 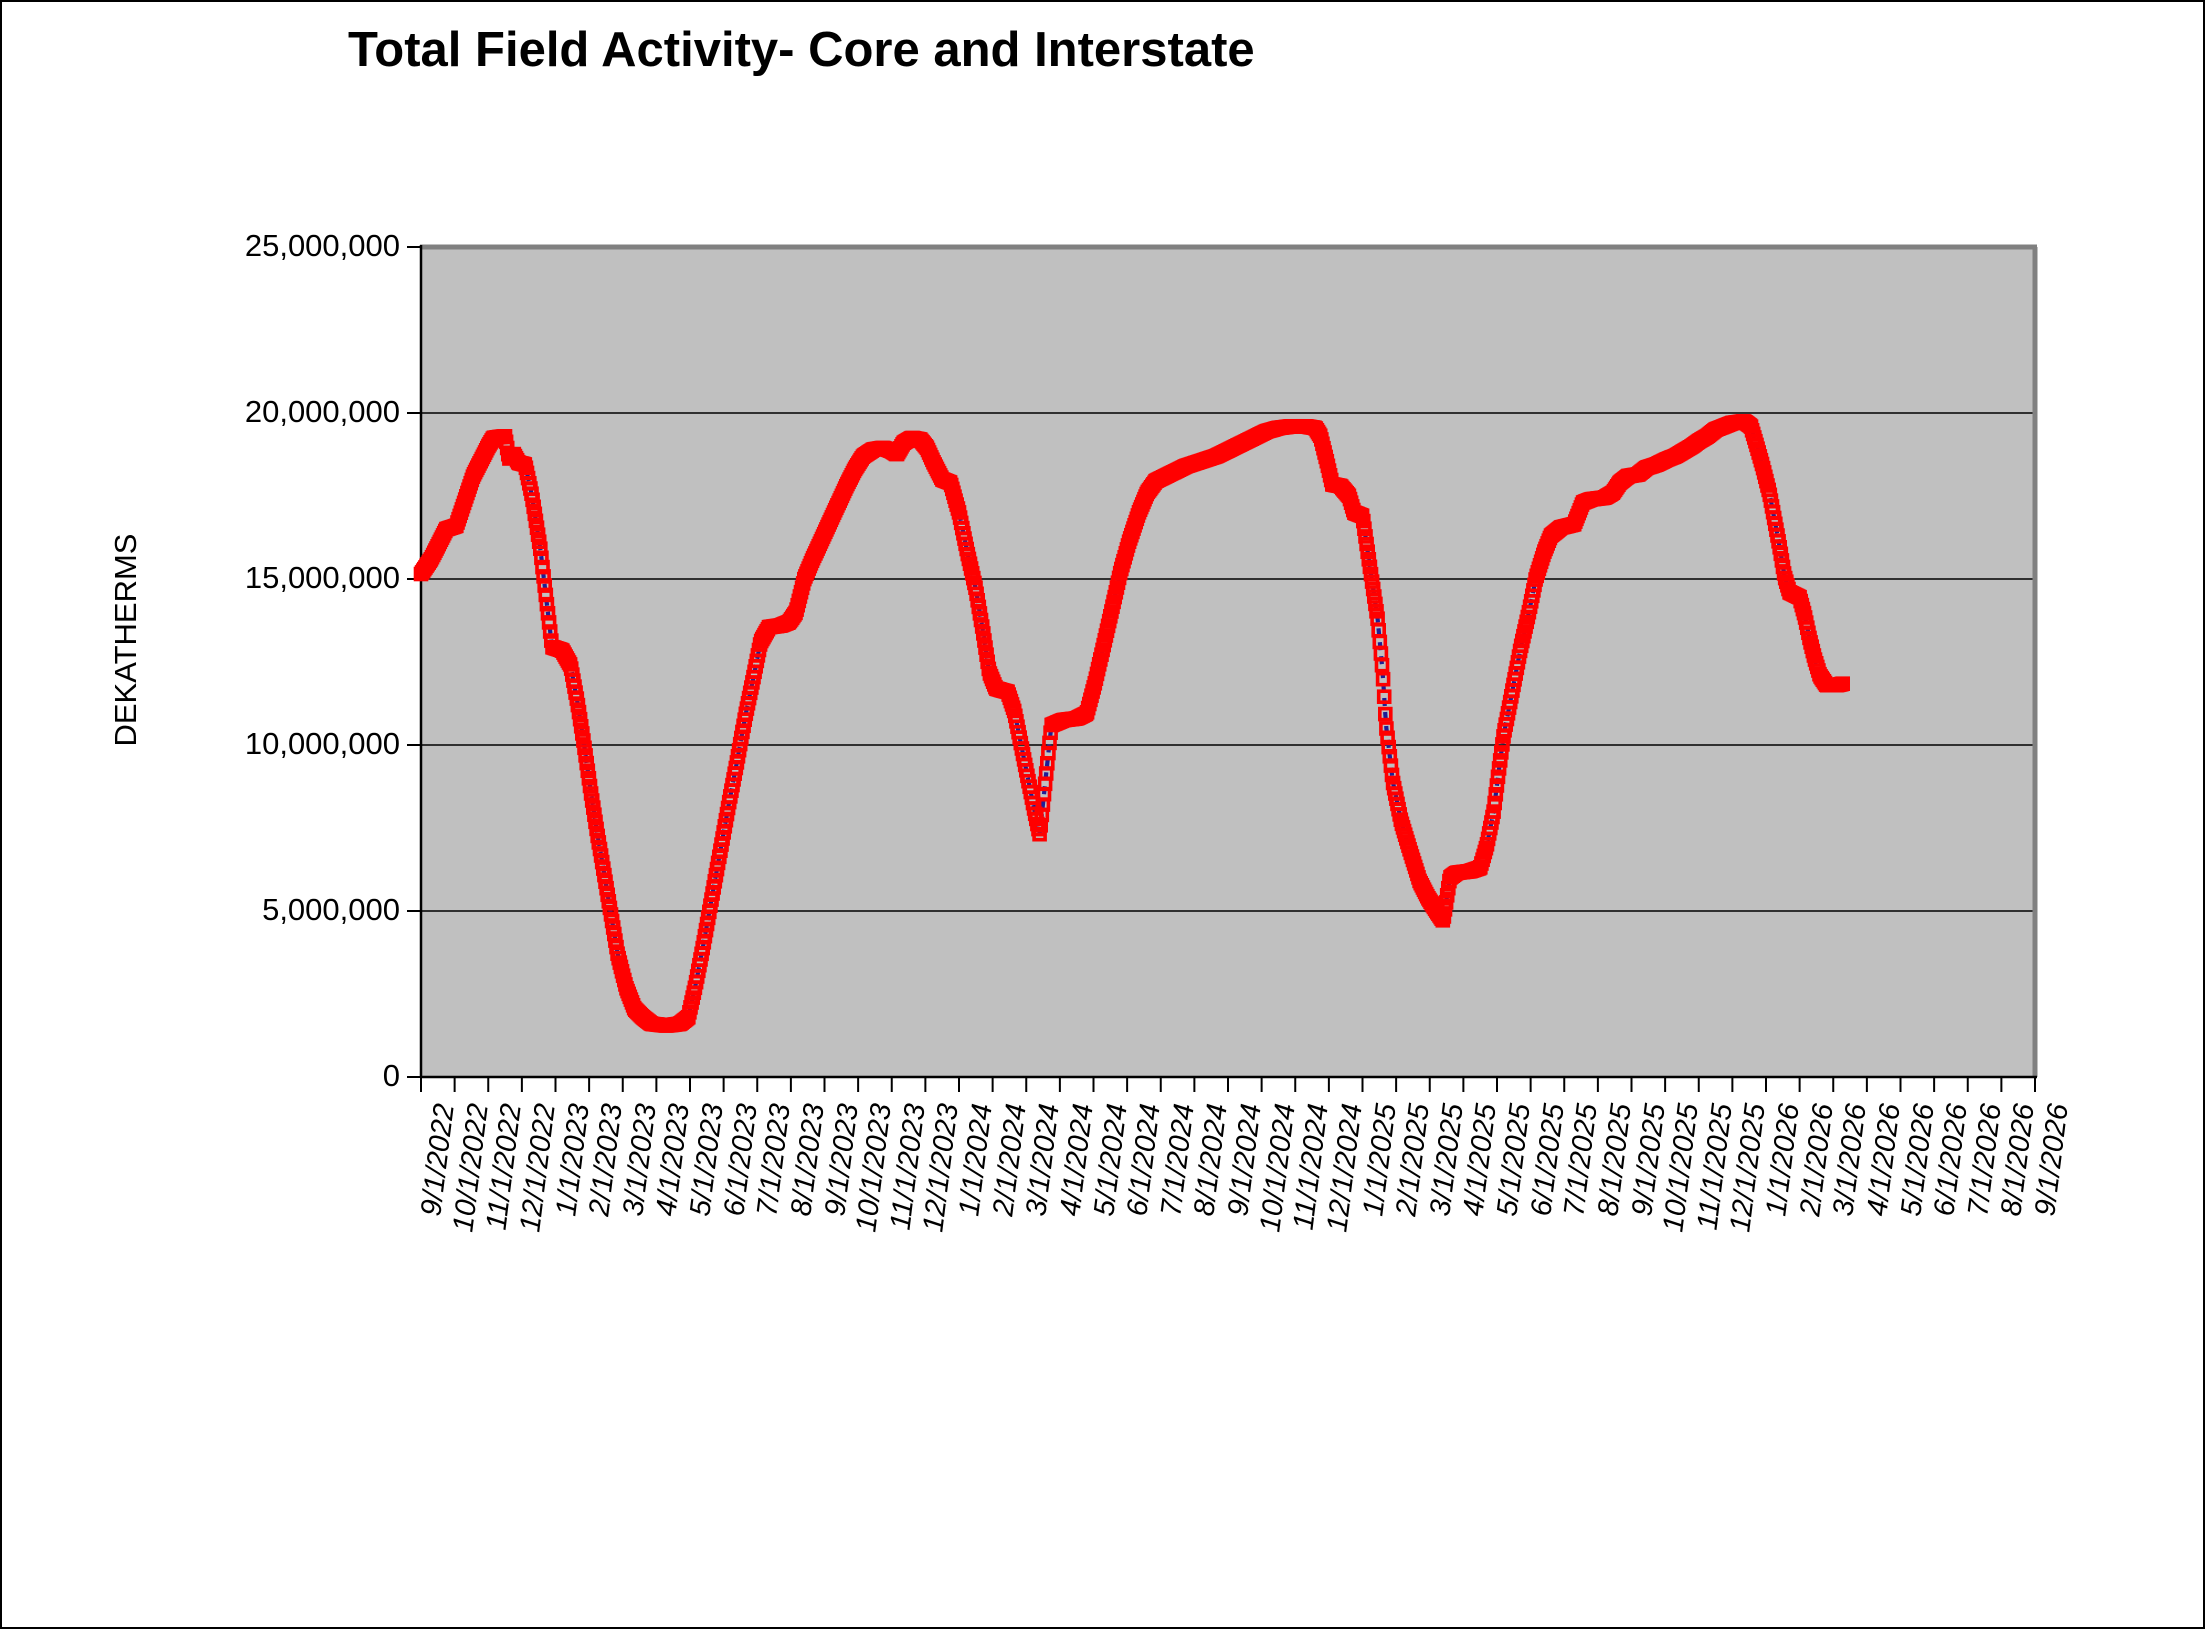 I want to click on y-axis-tick-label: 25,000,000, so click(x=322, y=245).